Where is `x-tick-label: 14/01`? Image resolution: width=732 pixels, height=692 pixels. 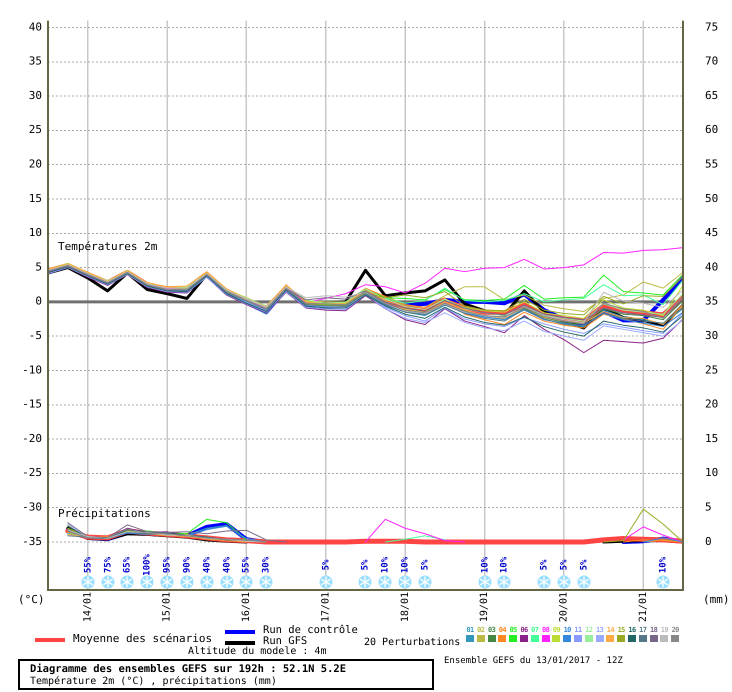 x-tick-label: 14/01 is located at coordinates (88, 607).